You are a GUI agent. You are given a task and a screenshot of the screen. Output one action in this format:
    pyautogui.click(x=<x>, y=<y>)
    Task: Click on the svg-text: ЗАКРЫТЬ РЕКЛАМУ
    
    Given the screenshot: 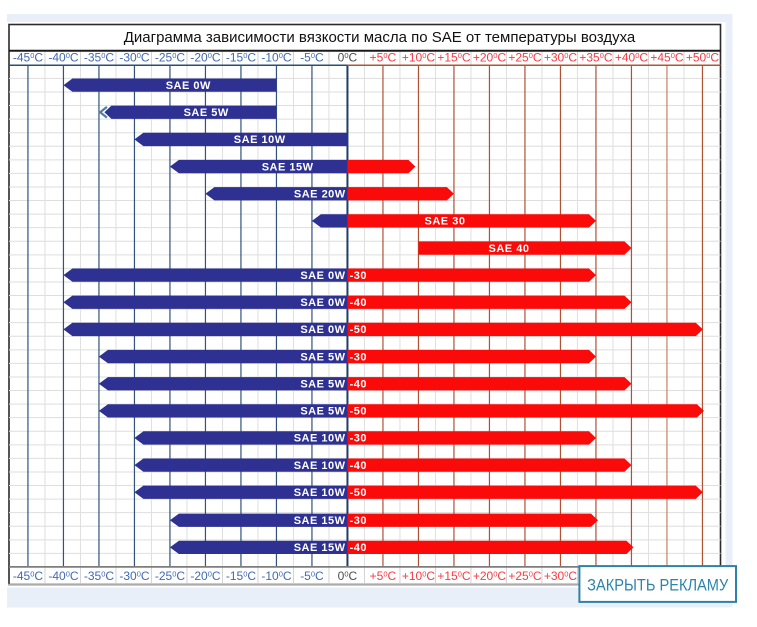 What is the action you would take?
    pyautogui.click(x=658, y=585)
    